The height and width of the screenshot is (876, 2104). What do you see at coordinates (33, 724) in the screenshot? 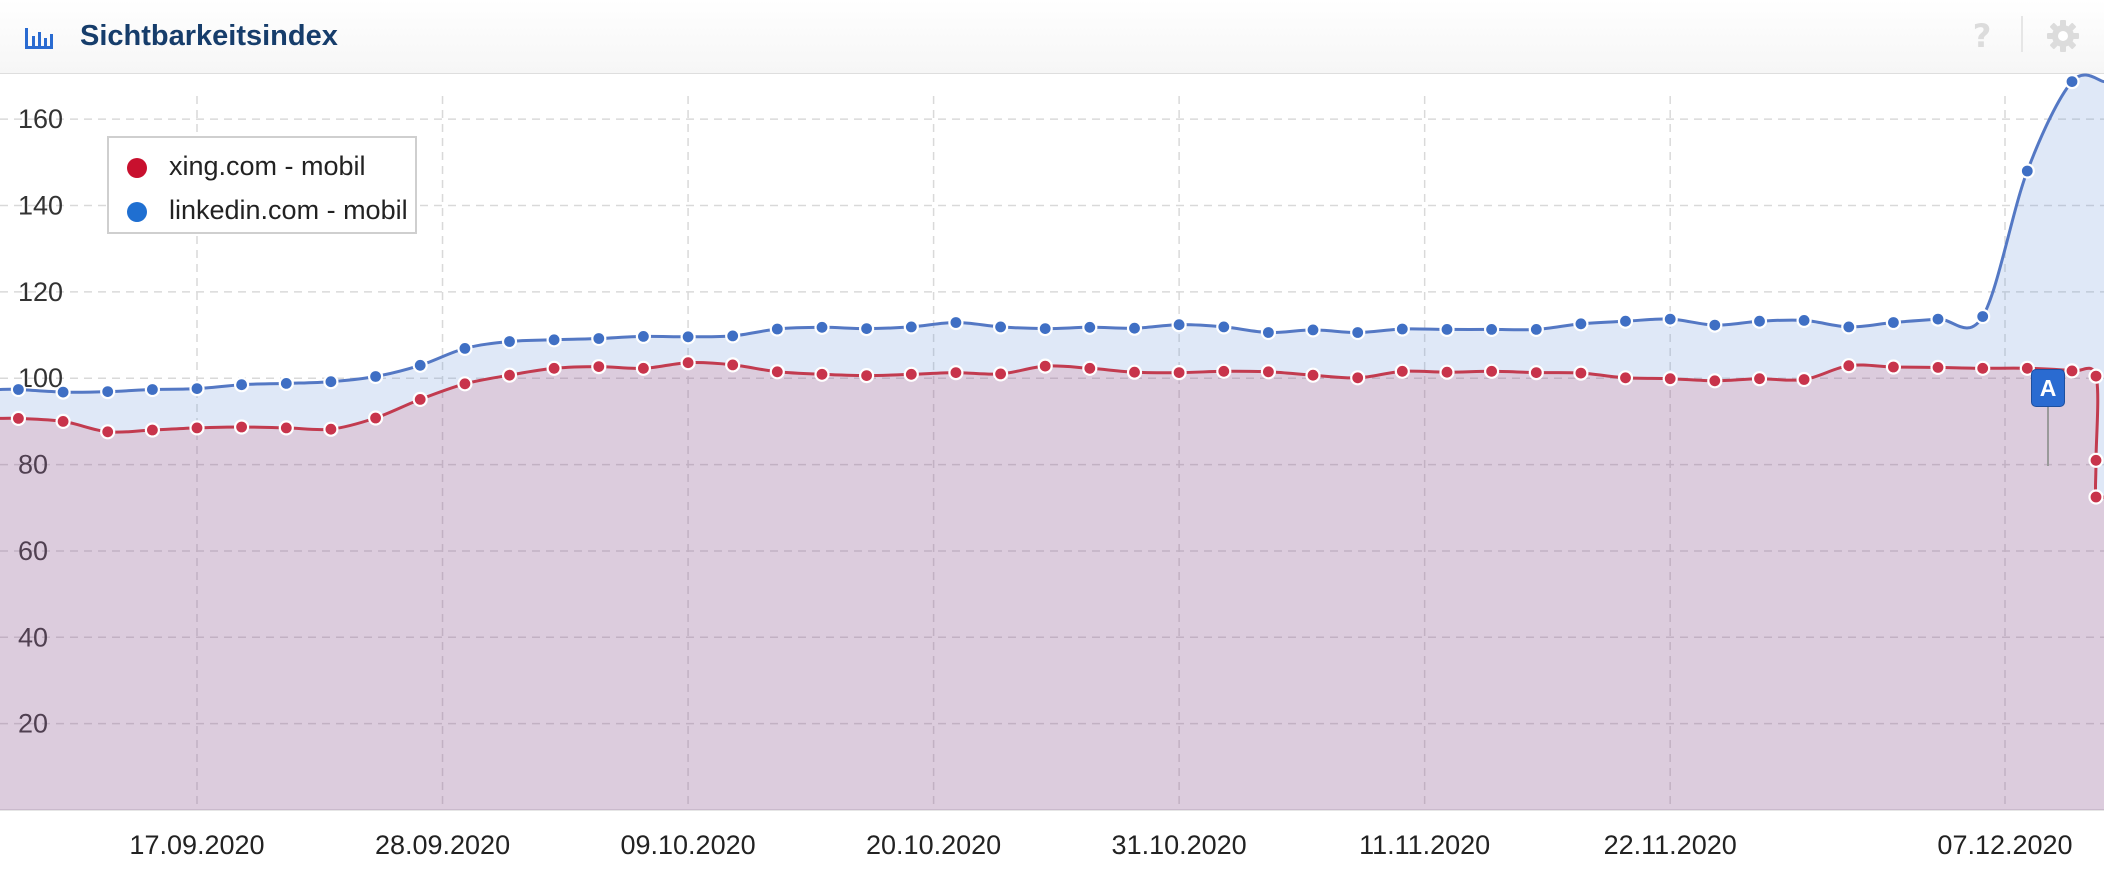
I see `y-tick-label: 20` at bounding box center [33, 724].